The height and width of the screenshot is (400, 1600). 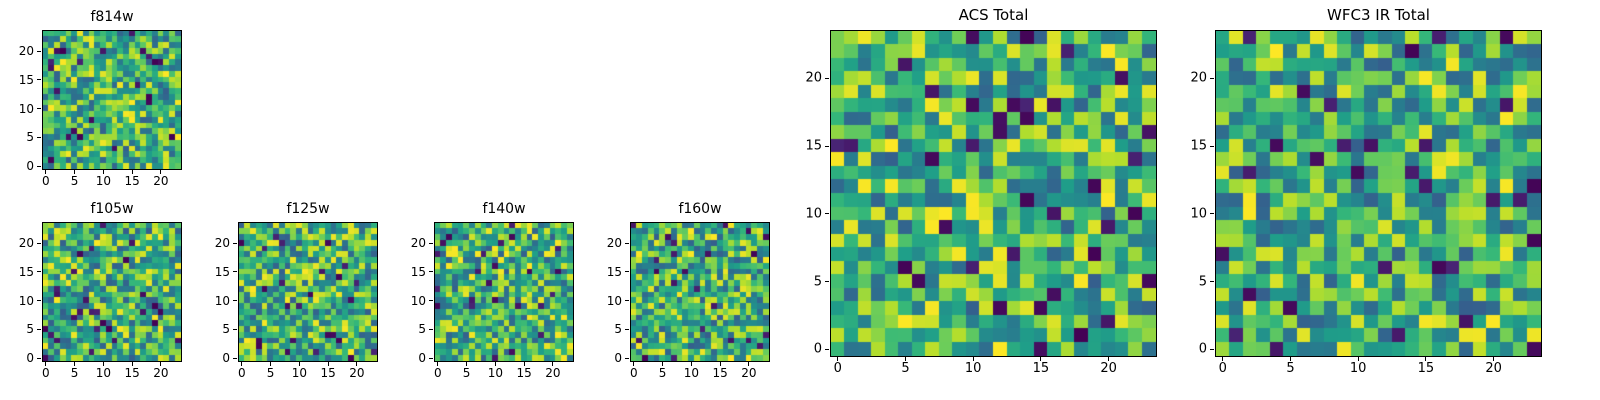 What do you see at coordinates (1378, 15) in the screenshot?
I see `panel-title-wfc3-ir-total: WFC3 IR Total` at bounding box center [1378, 15].